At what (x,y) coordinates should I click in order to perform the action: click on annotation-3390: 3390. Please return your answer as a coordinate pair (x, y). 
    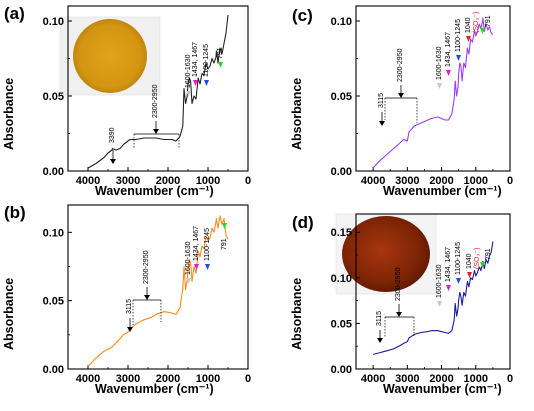
    Looking at the image, I should click on (112, 145).